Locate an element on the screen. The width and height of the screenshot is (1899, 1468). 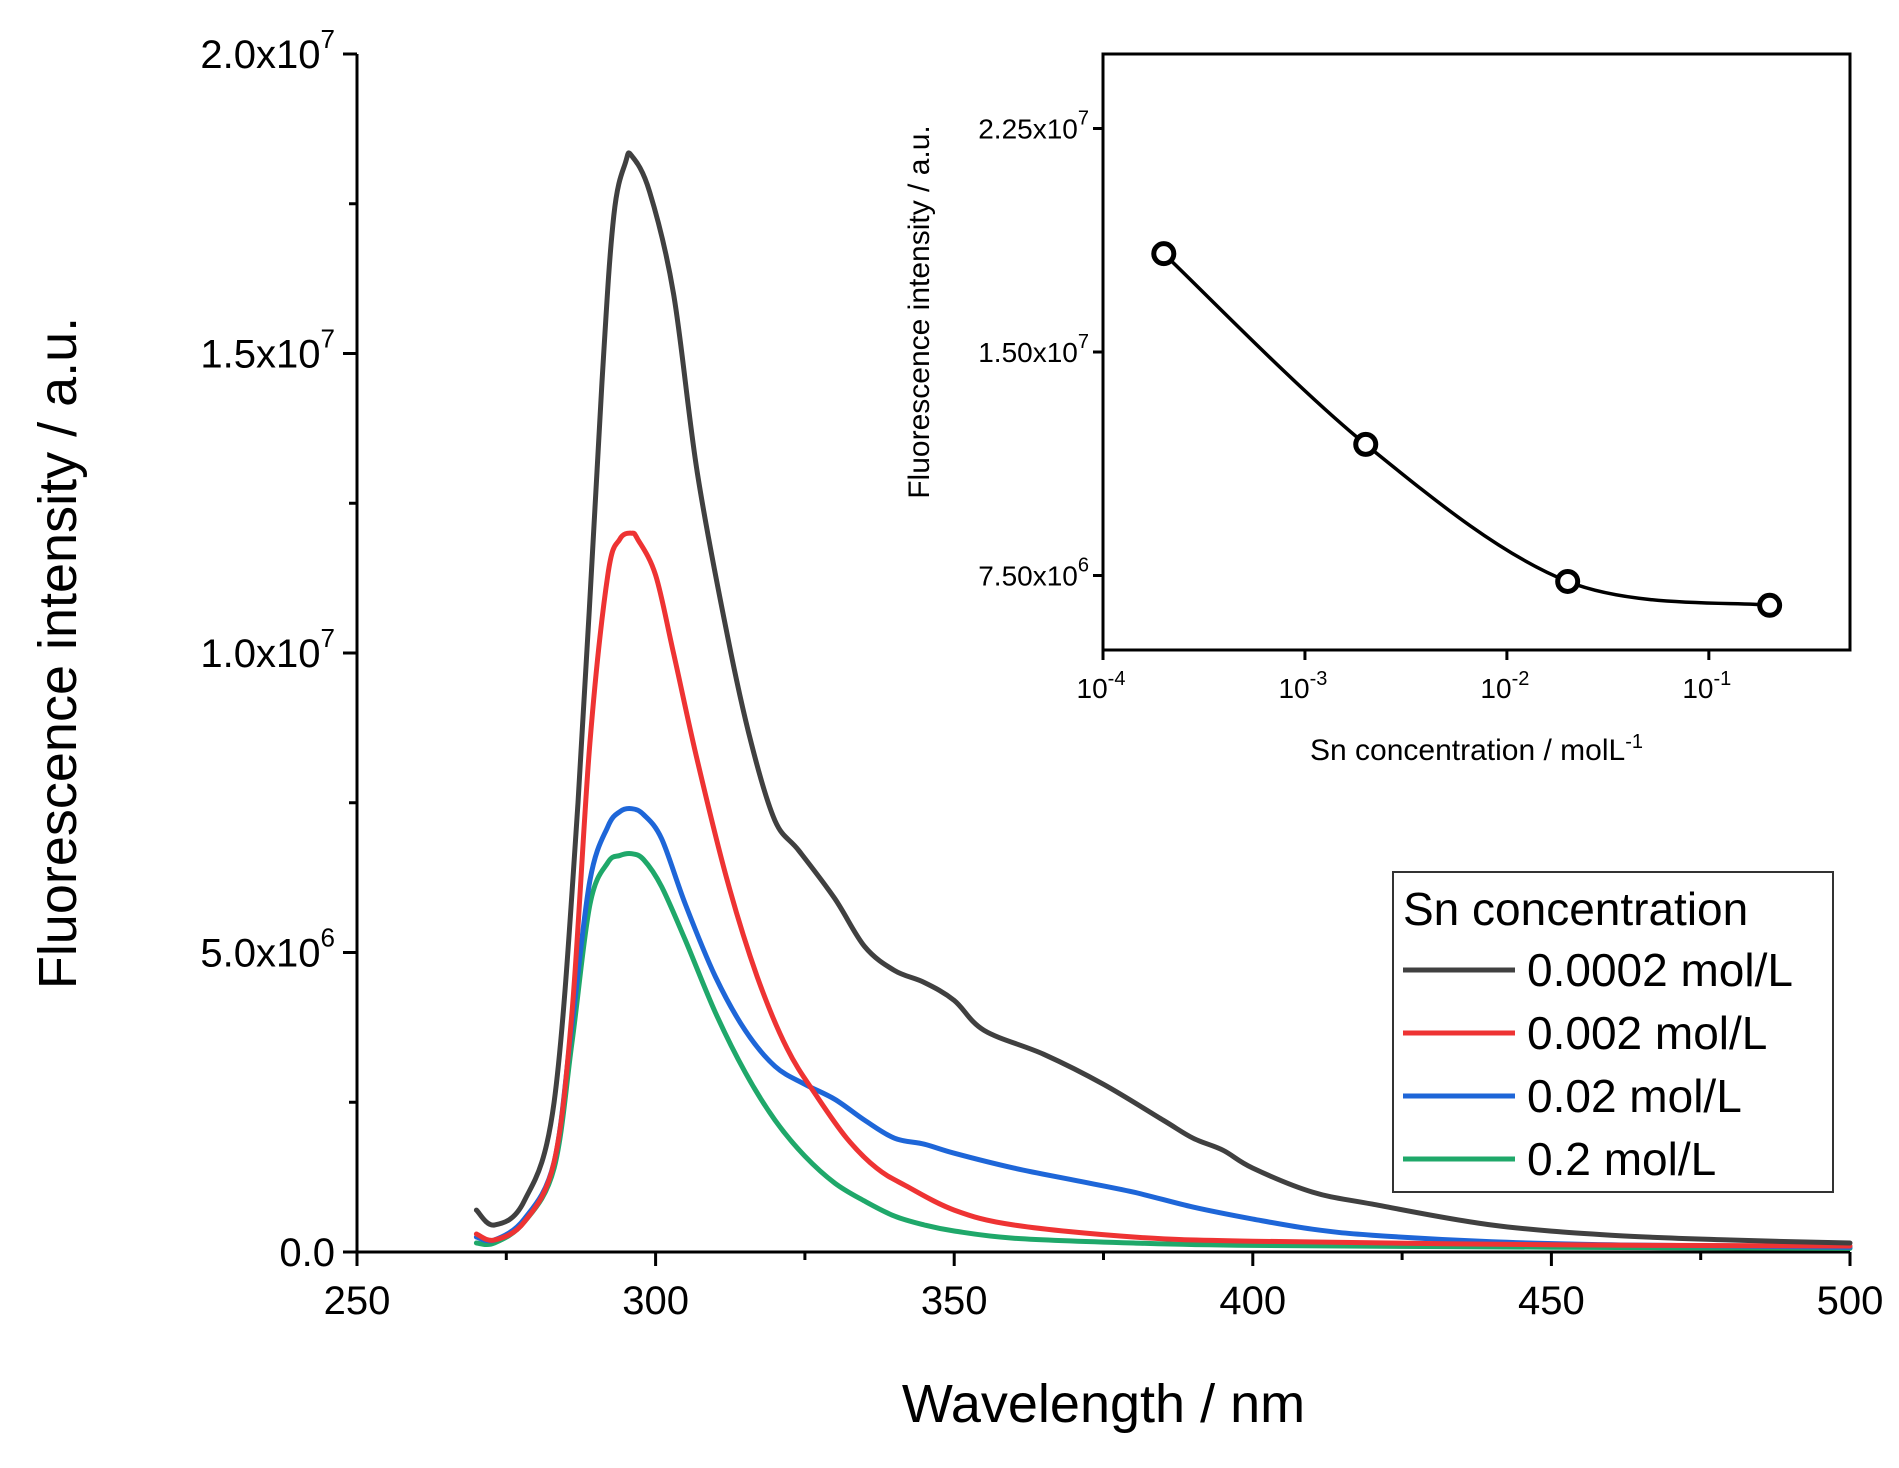
x-tick-label: 300 is located at coordinates (655, 1301).